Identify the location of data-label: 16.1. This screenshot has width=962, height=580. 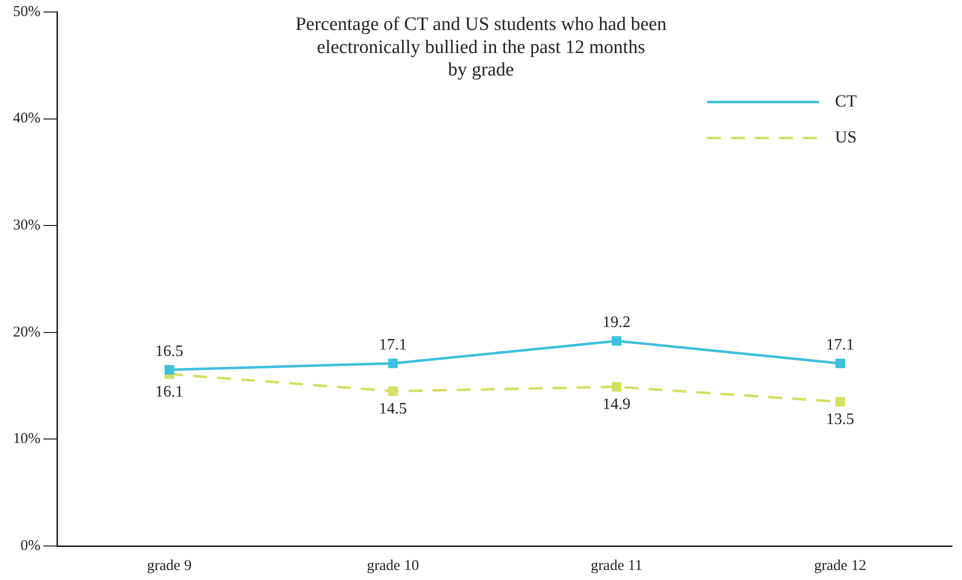
(169, 391).